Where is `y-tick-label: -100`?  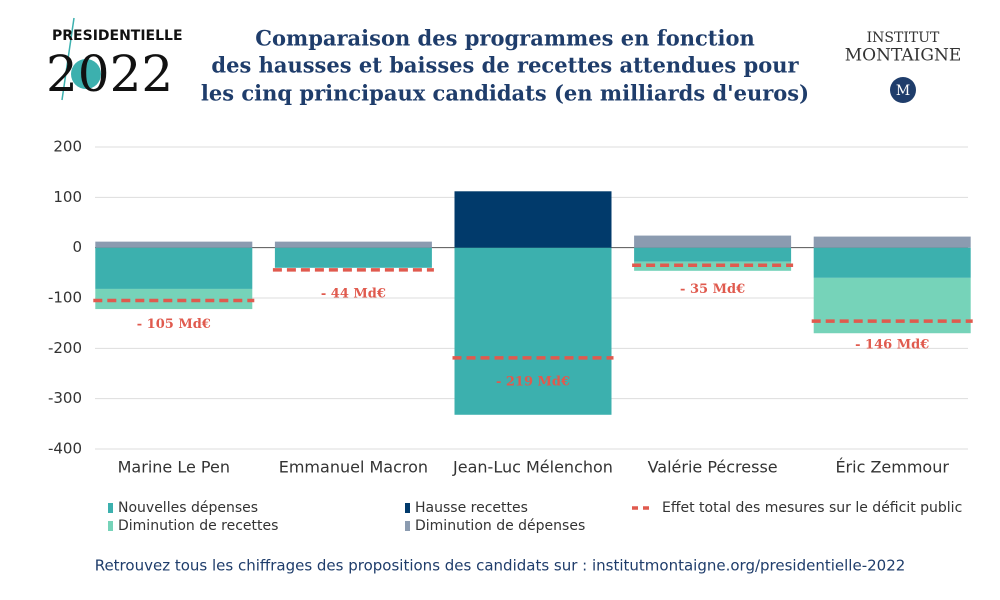 y-tick-label: -100 is located at coordinates (65, 298).